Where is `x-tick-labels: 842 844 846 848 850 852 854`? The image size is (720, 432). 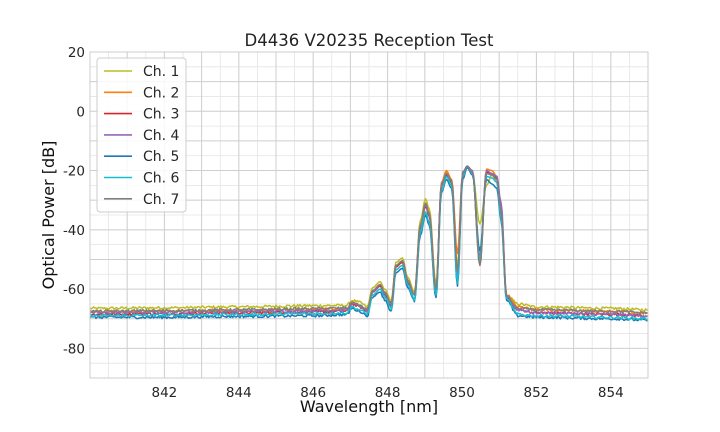 x-tick-labels: 842 844 846 848 850 852 854 is located at coordinates (388, 393).